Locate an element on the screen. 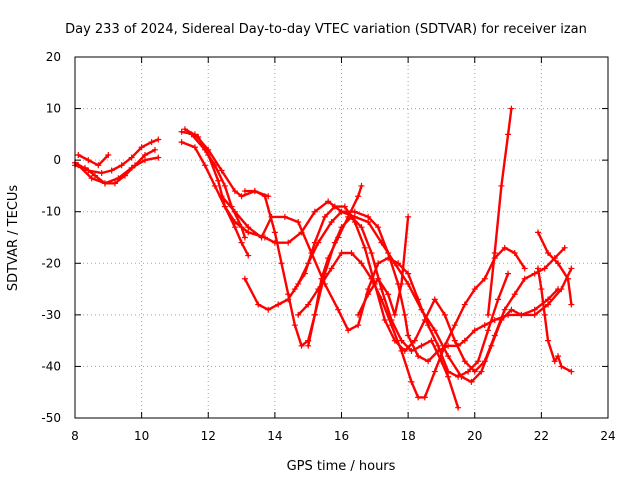 The image size is (640, 480). y-tick-label: 10 is located at coordinates (53, 109).